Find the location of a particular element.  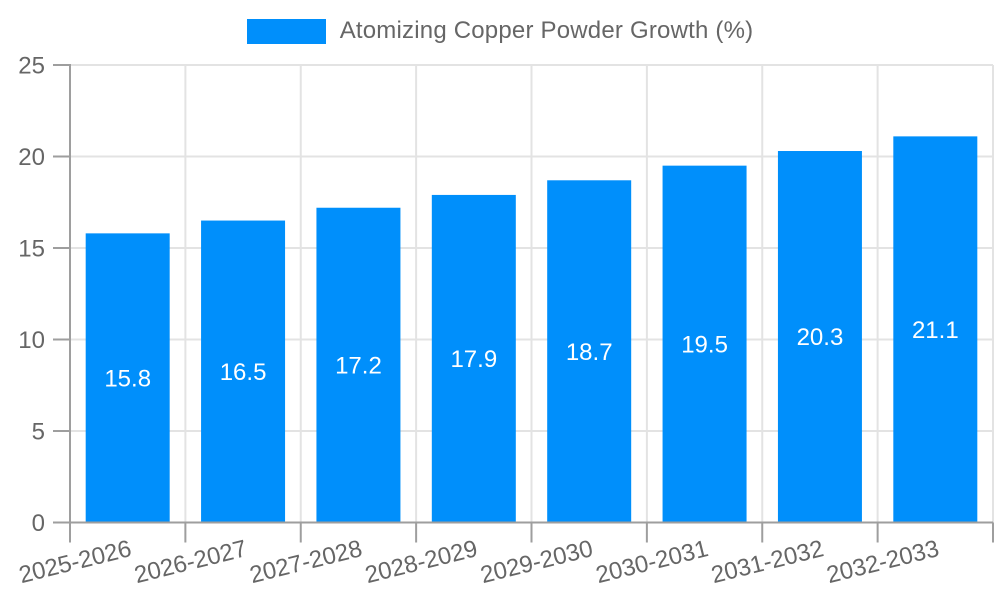

x-tick-label: 2026-2027 is located at coordinates (191, 562).